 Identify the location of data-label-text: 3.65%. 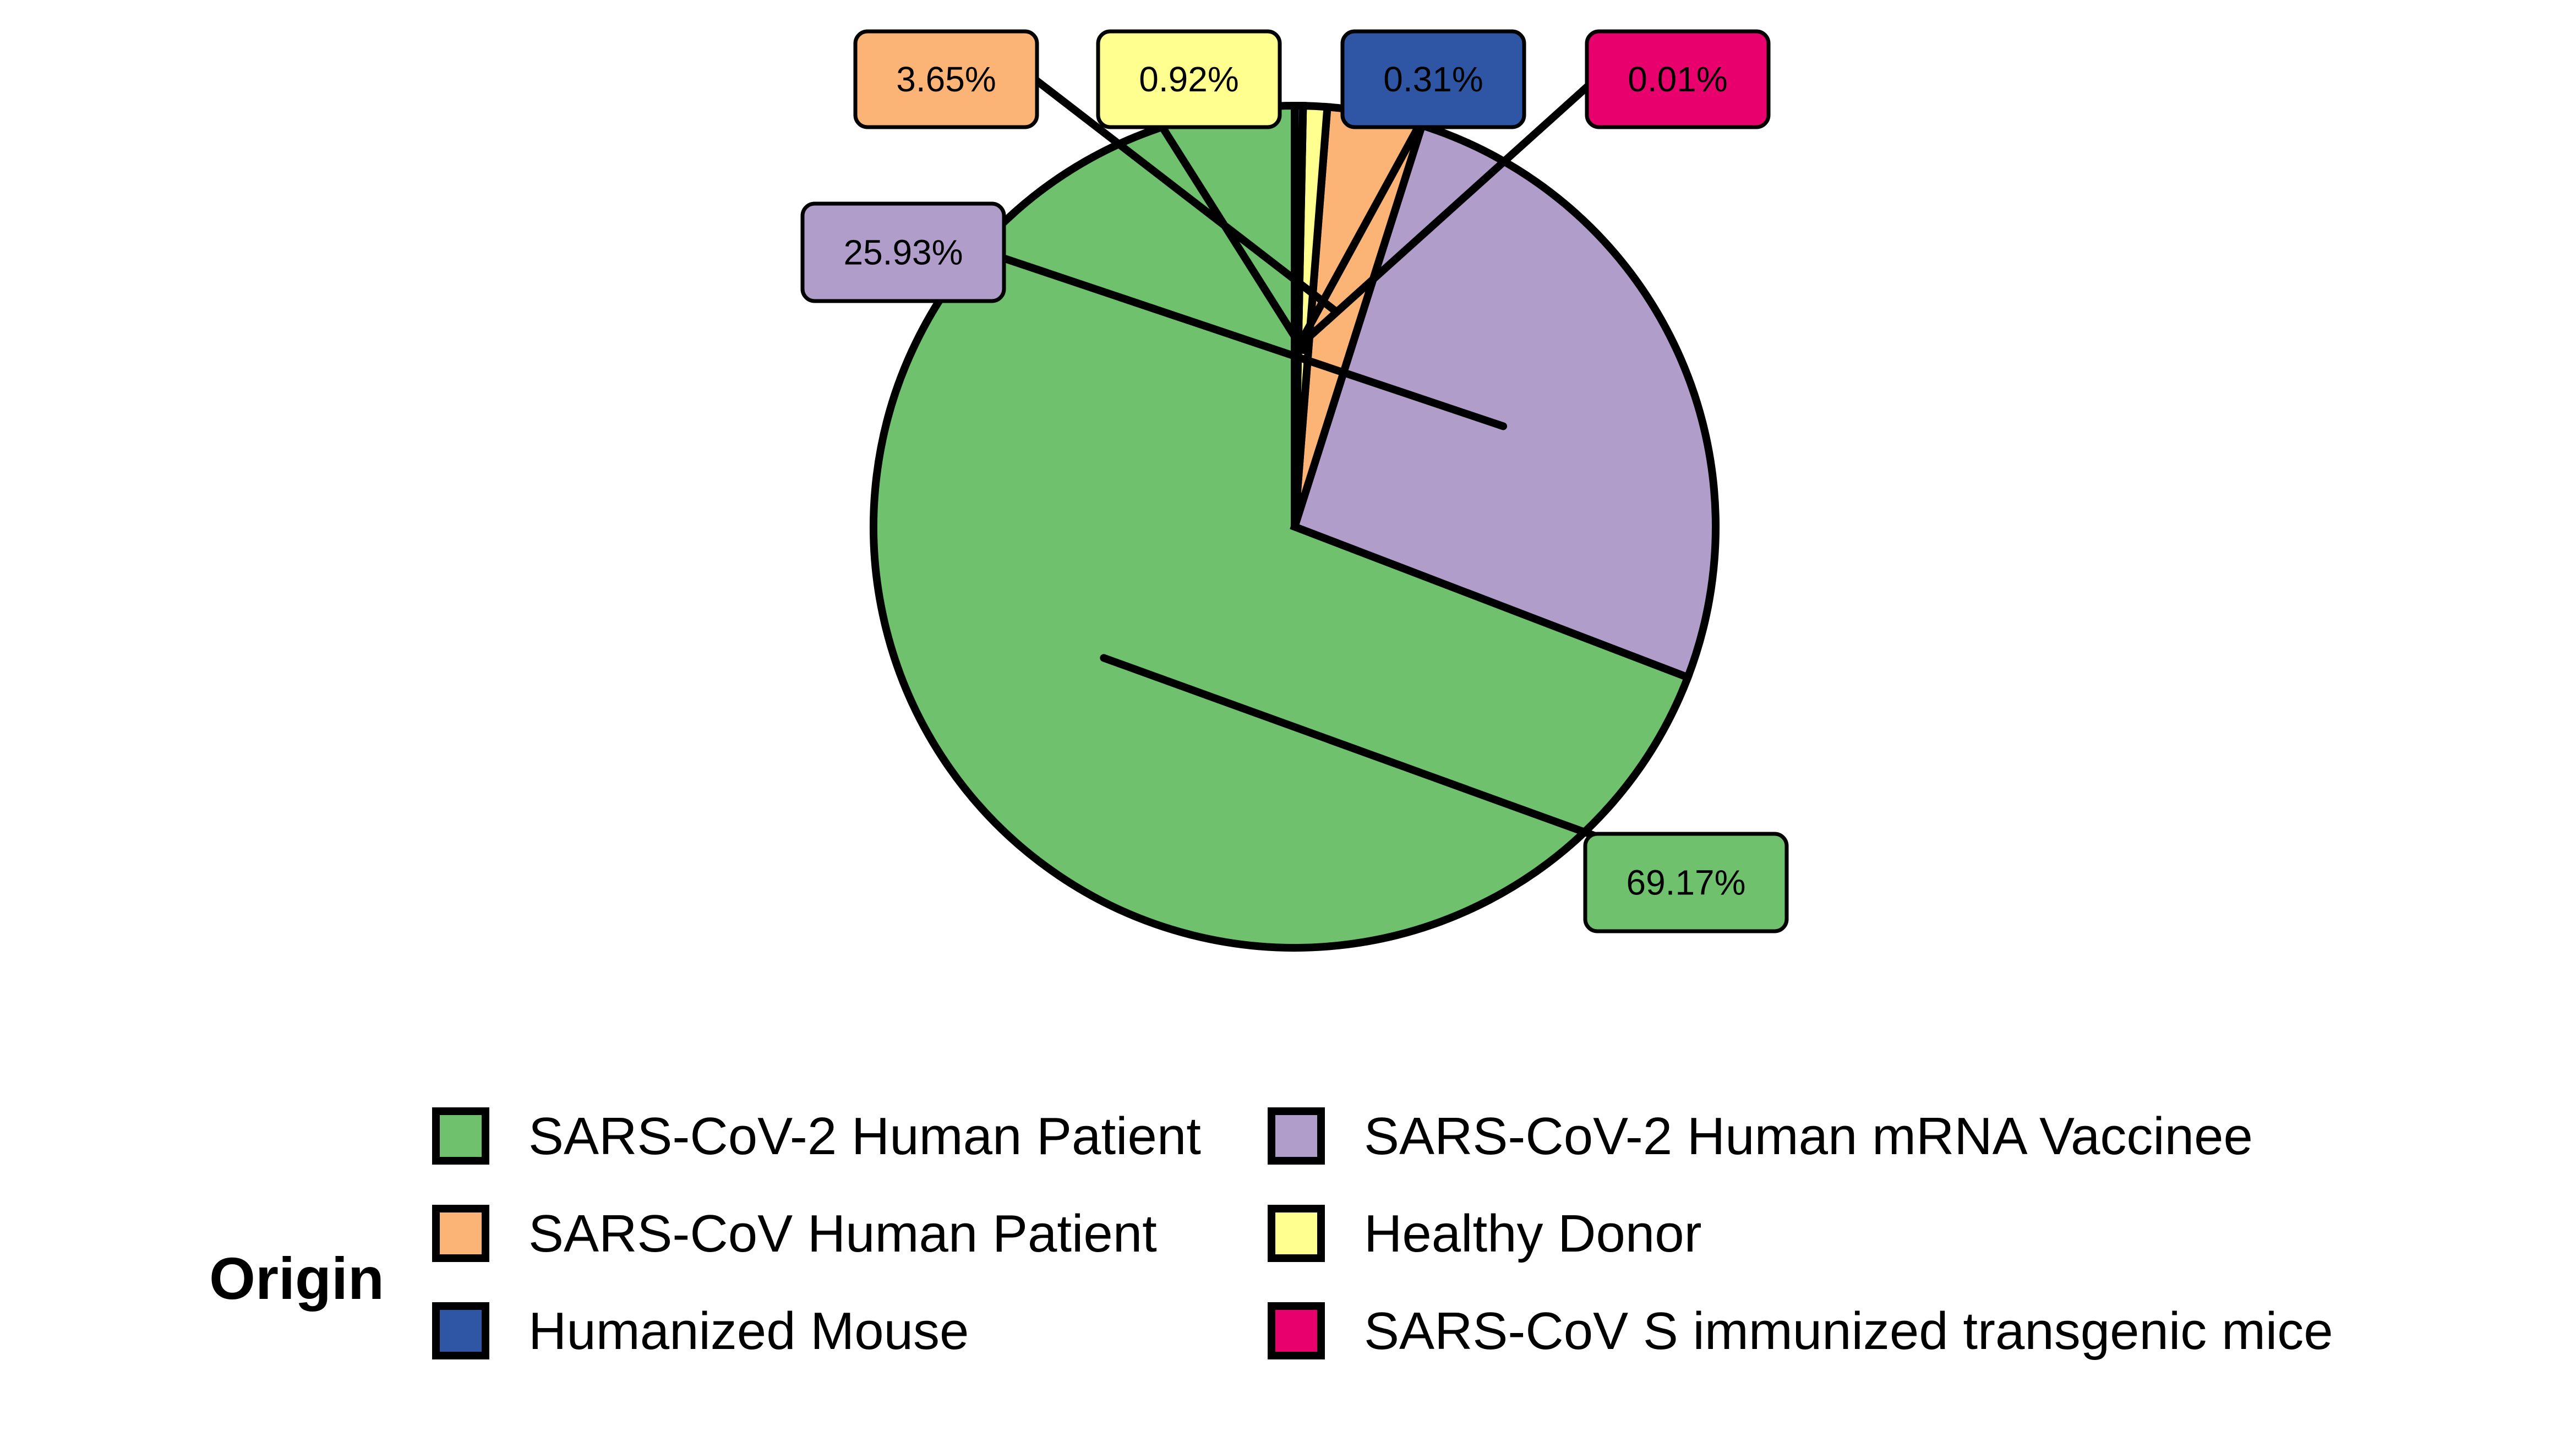
(946, 79).